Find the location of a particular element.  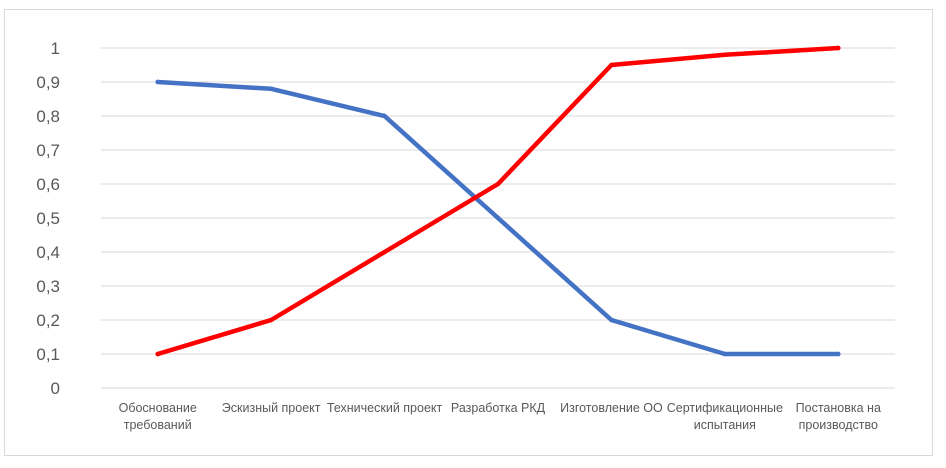

y-tick-label: 0,6 is located at coordinates (48, 184).